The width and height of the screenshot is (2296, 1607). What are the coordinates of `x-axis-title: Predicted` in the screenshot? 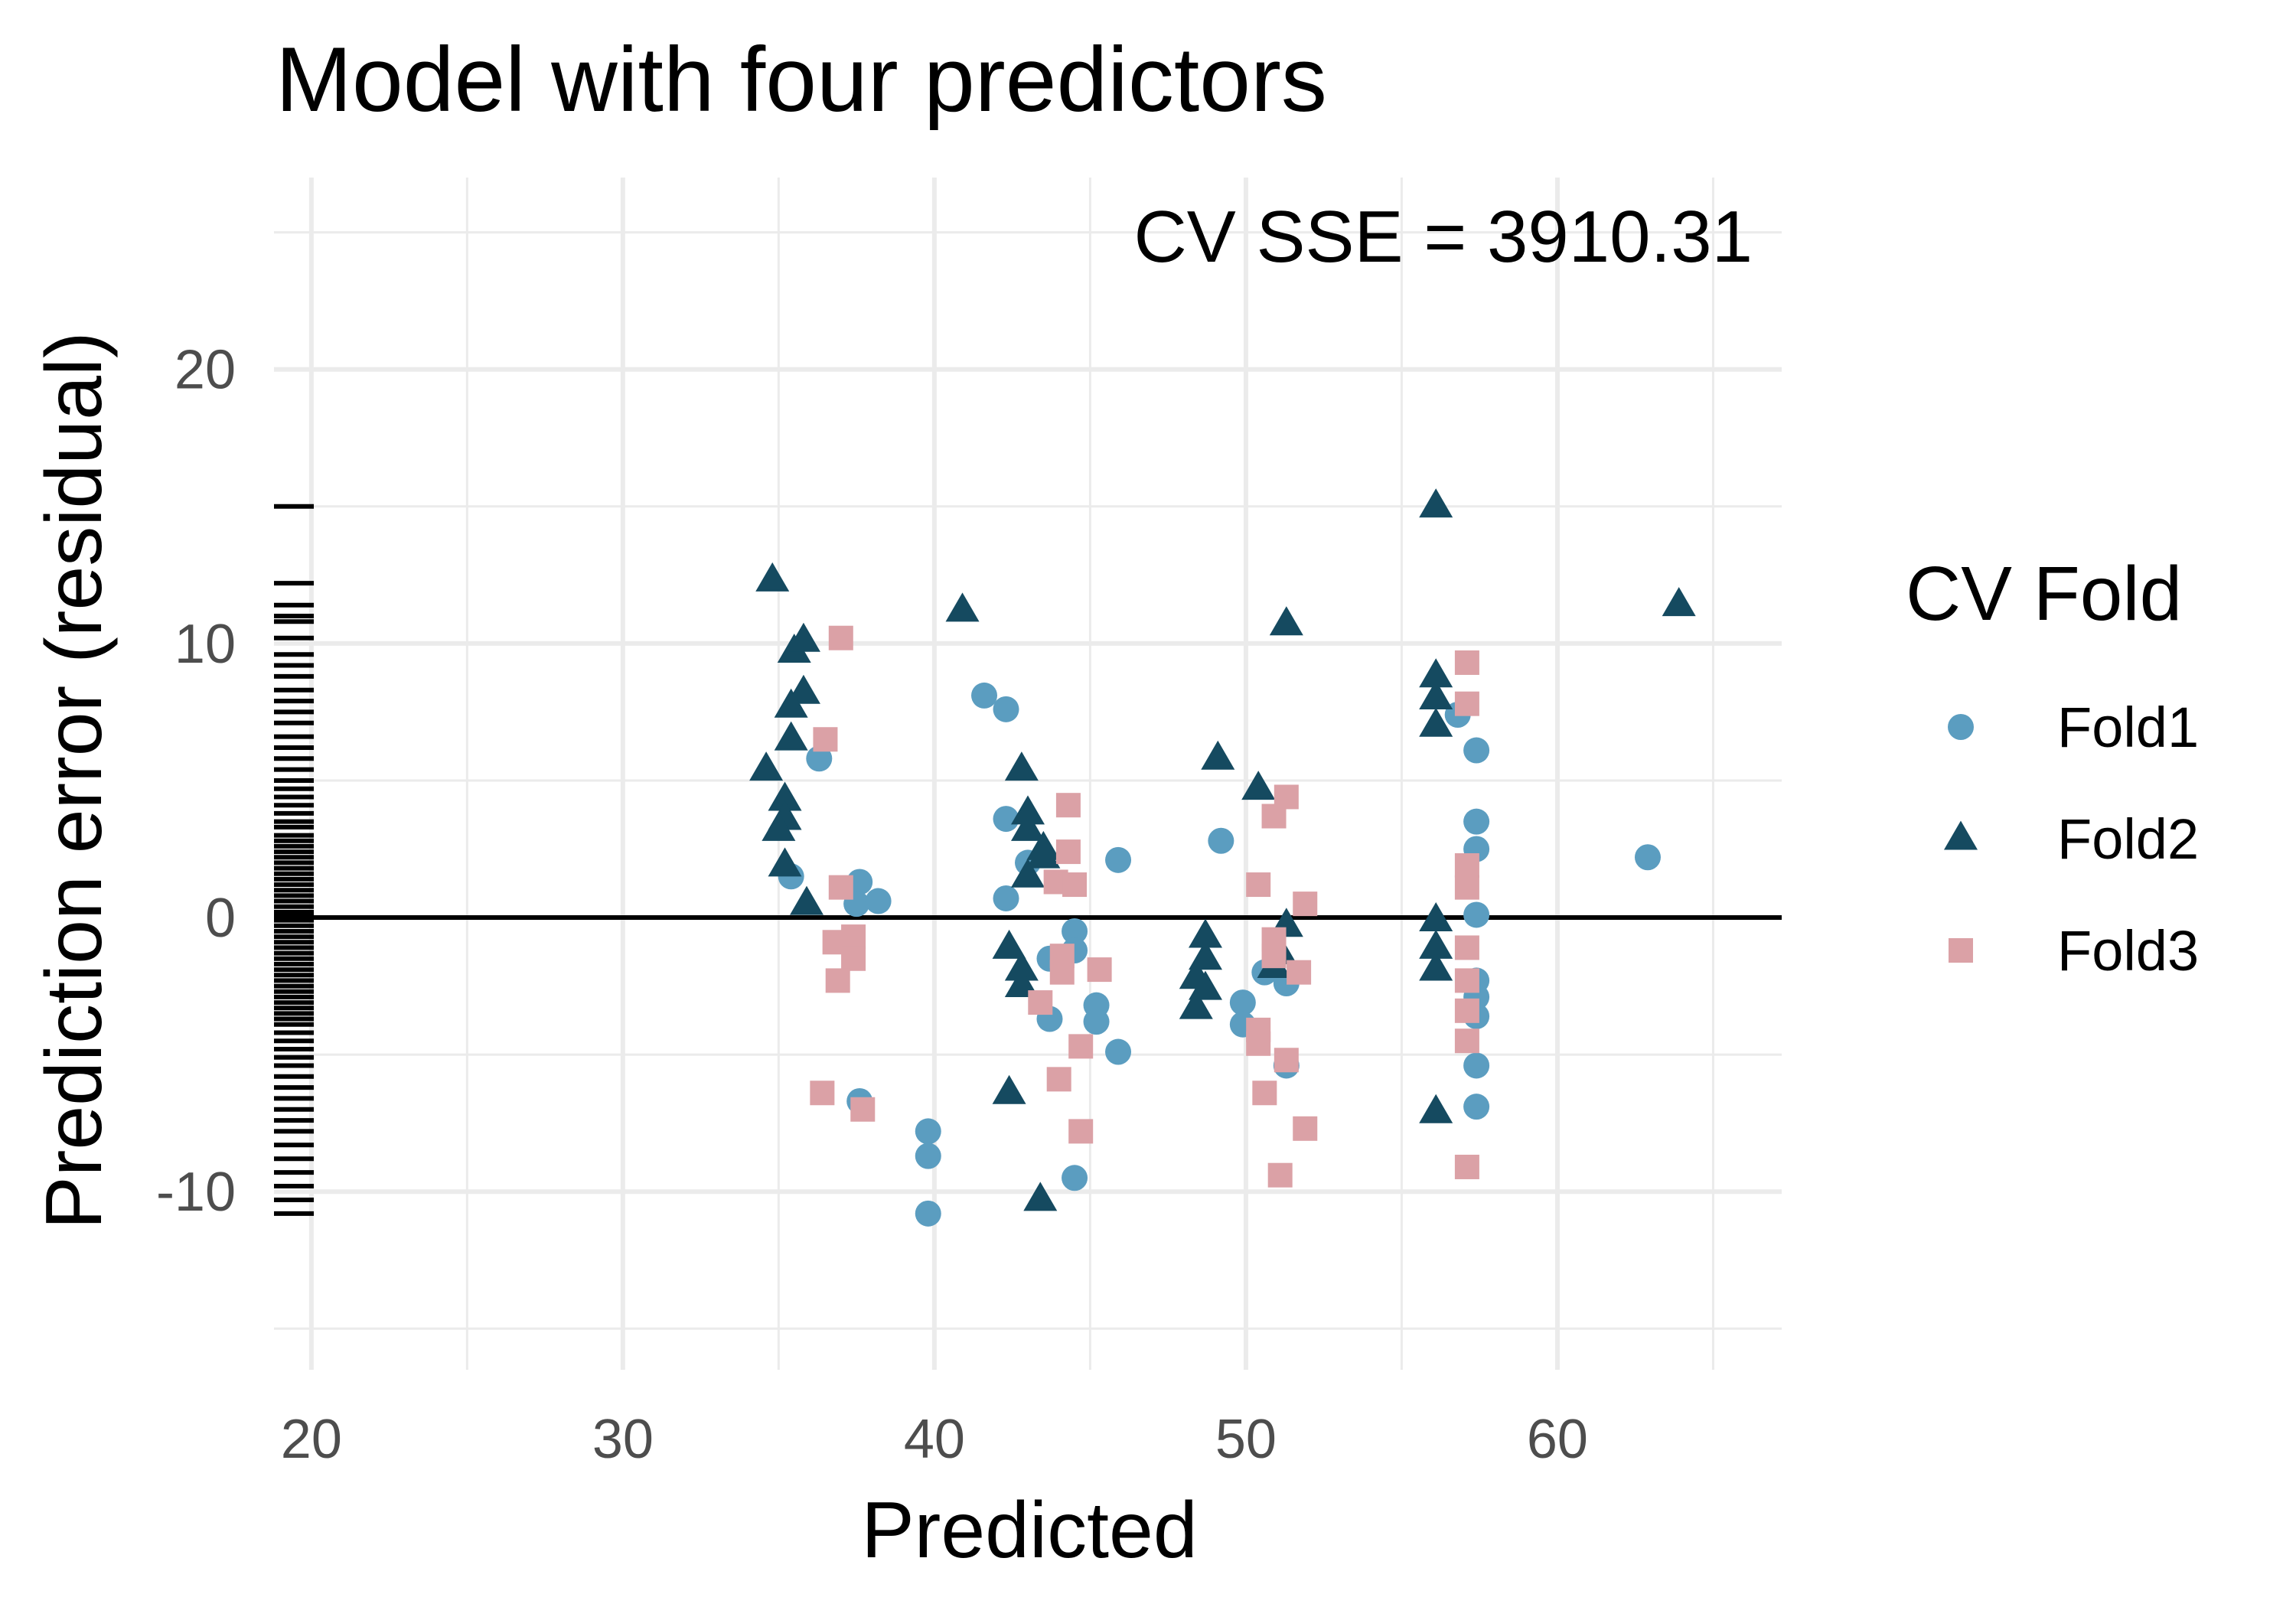 It's located at (1029, 1530).